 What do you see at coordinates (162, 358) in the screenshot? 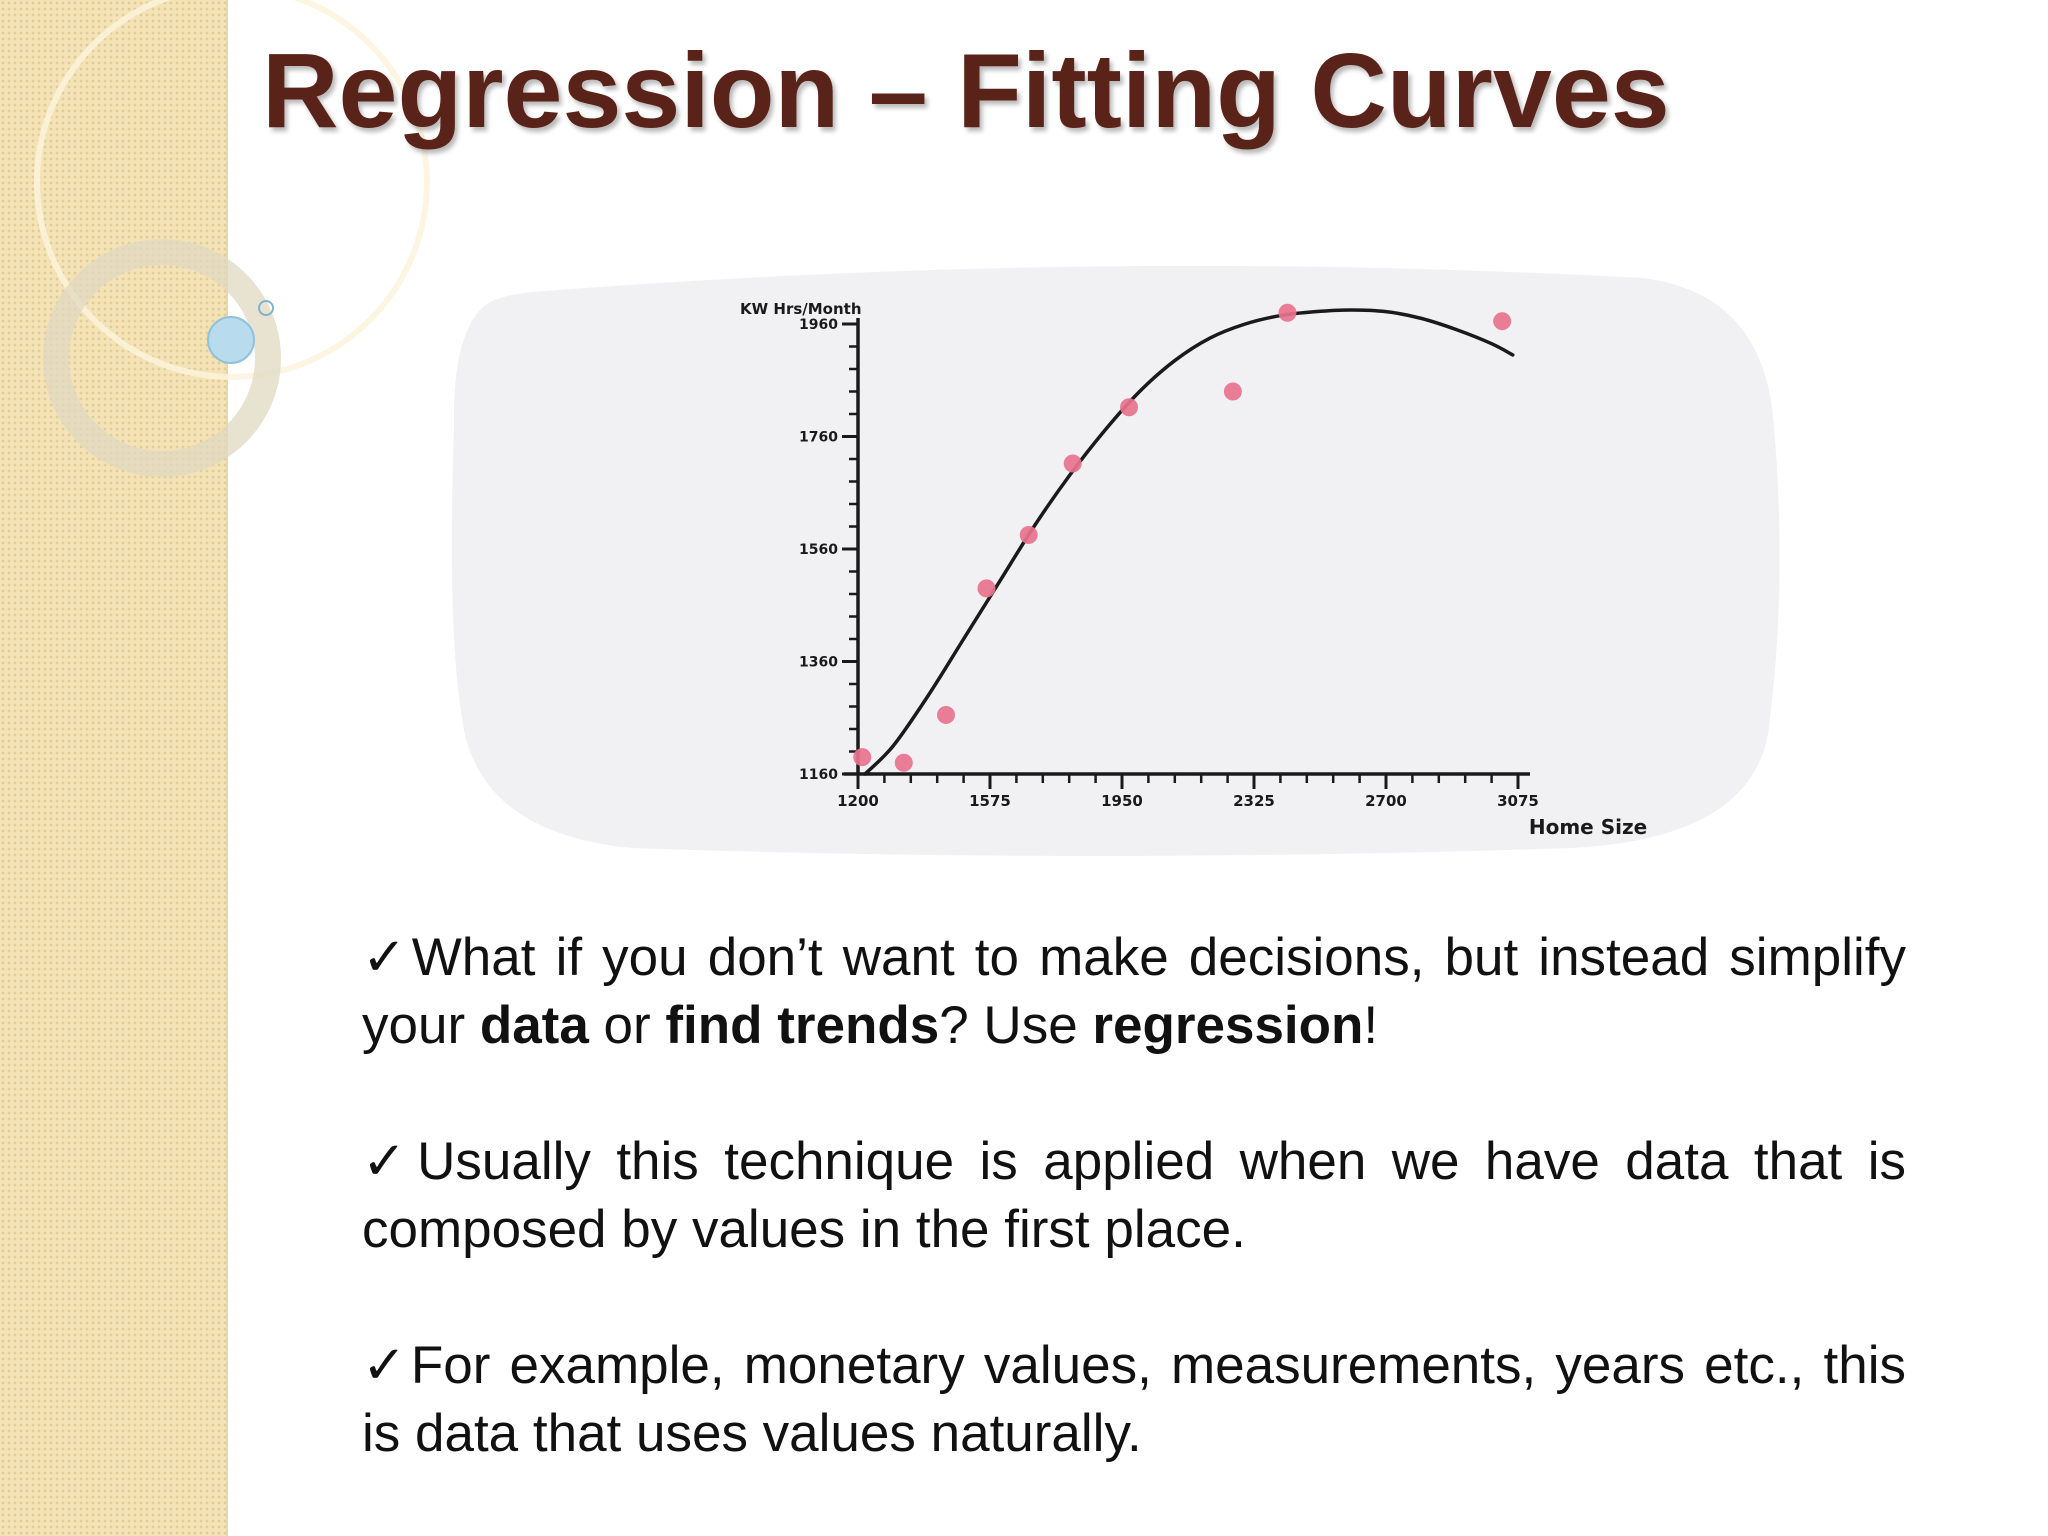
I see `decorative-ring-medium` at bounding box center [162, 358].